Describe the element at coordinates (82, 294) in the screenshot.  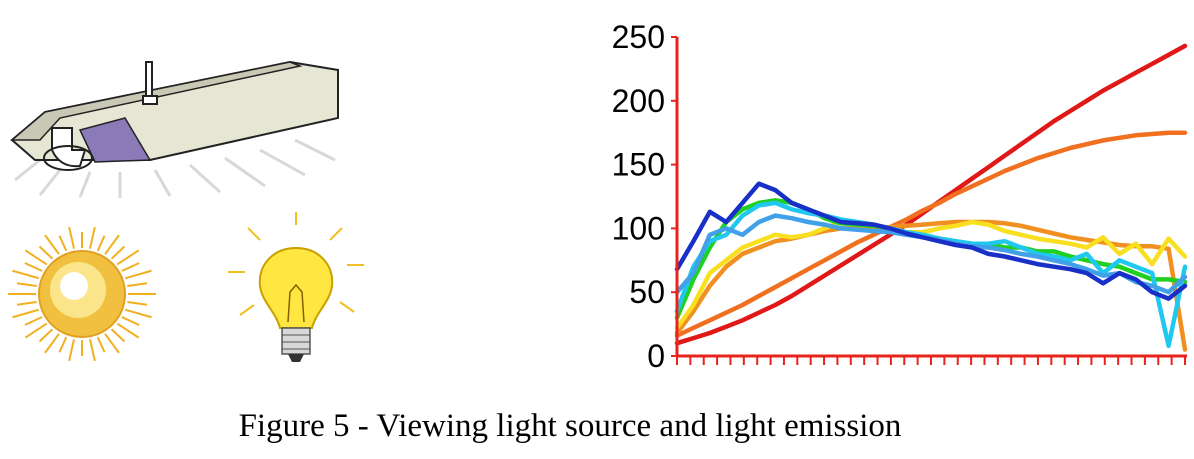
I see `sun-icon` at that location.